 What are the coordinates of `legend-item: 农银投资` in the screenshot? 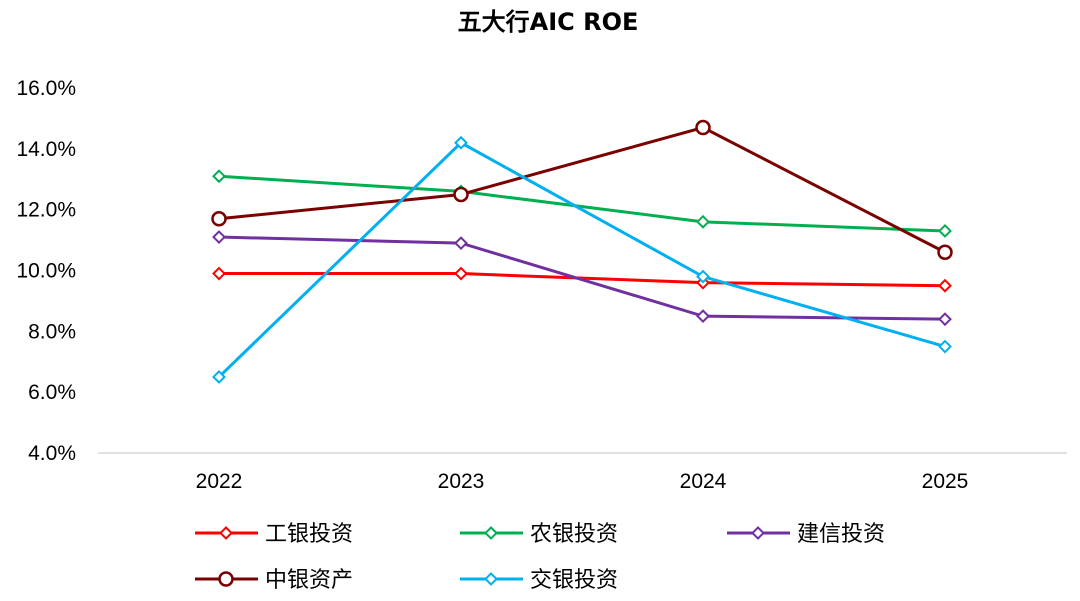 It's located at (539, 534).